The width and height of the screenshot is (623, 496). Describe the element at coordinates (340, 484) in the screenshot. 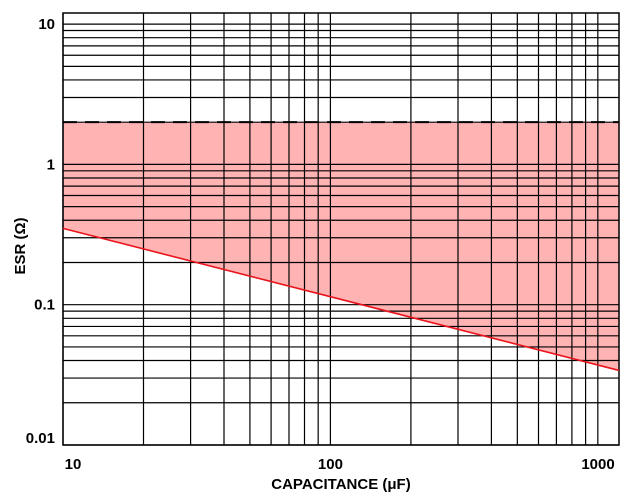

I see `x-axis-label: CAPACITANCE (μF)` at that location.